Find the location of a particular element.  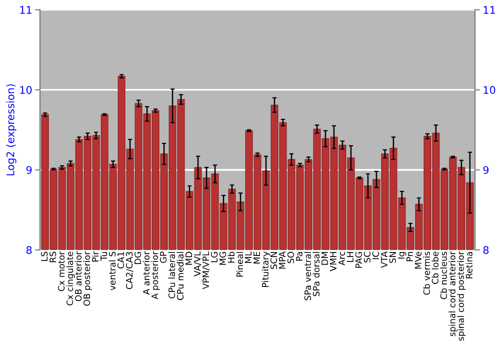

x-tick-label: SCN is located at coordinates (274, 260).